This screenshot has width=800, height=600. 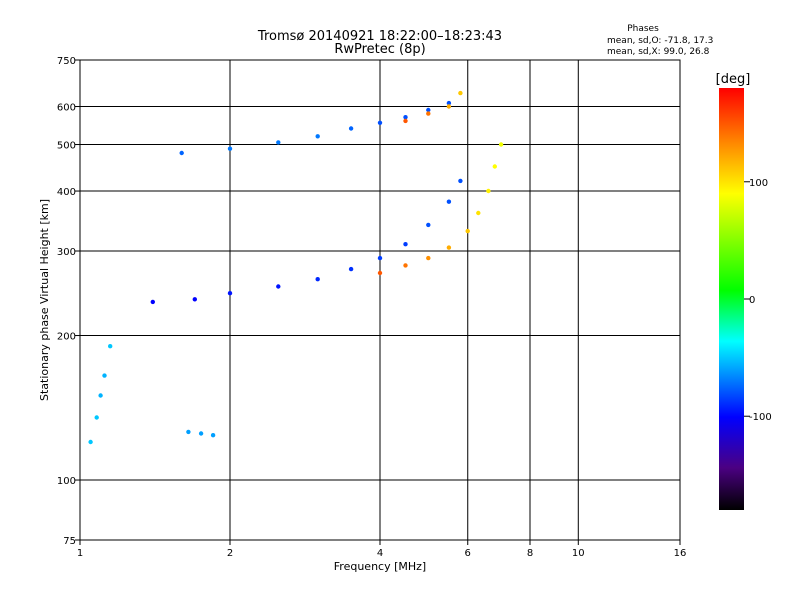 What do you see at coordinates (69, 541) in the screenshot?
I see `y-tick-label: 75` at bounding box center [69, 541].